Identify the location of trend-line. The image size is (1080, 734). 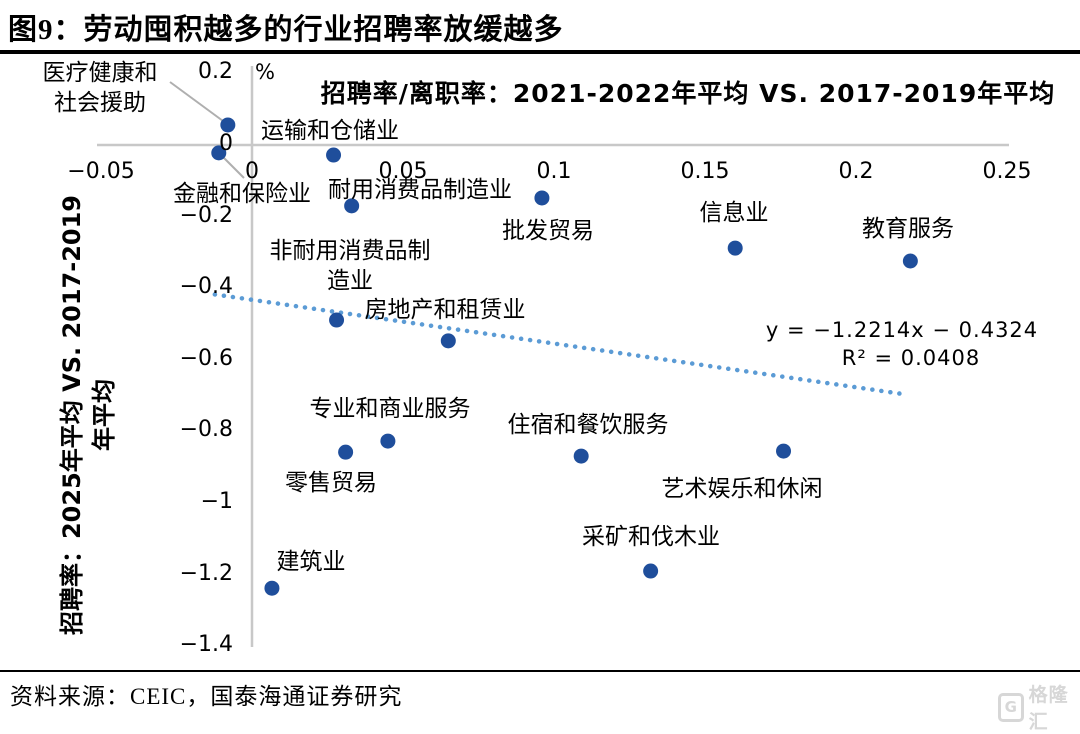
(558, 344).